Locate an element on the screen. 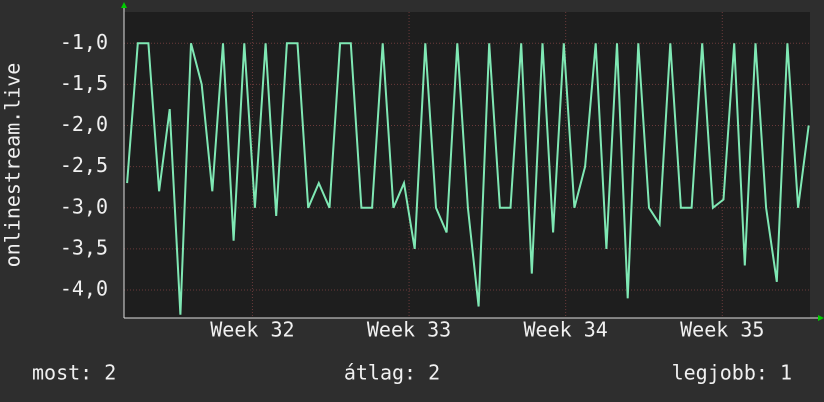 The width and height of the screenshot is (824, 402). y-tick-label: -2,5 is located at coordinates (84, 165).